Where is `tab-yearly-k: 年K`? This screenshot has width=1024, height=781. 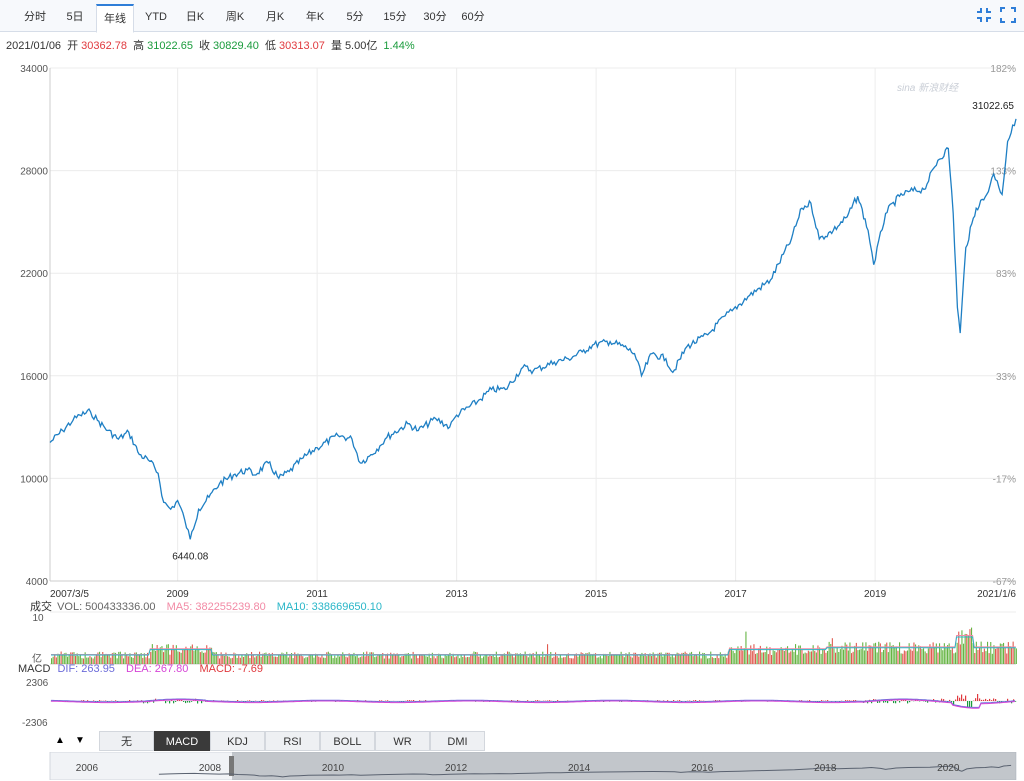
tab-yearly-k: 年K is located at coordinates (315, 17).